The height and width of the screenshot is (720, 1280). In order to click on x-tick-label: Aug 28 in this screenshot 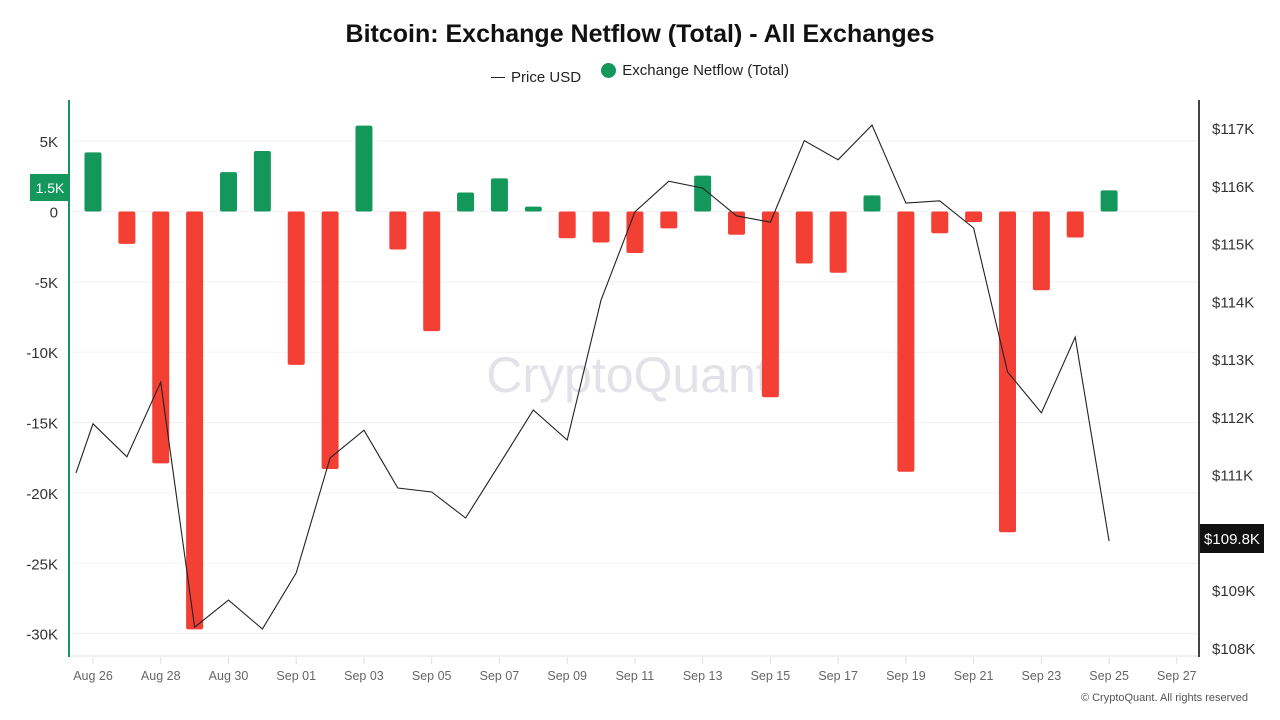, I will do `click(161, 676)`.